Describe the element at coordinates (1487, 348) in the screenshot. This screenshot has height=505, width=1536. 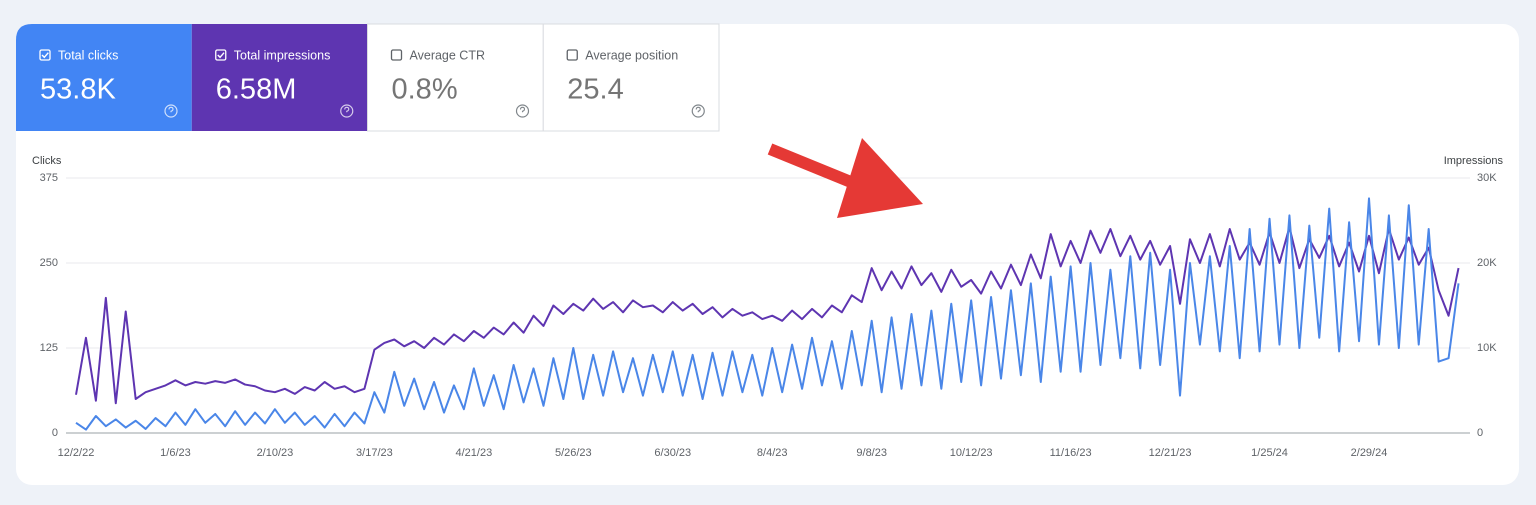
I see `y2-tick-label: 10K` at that location.